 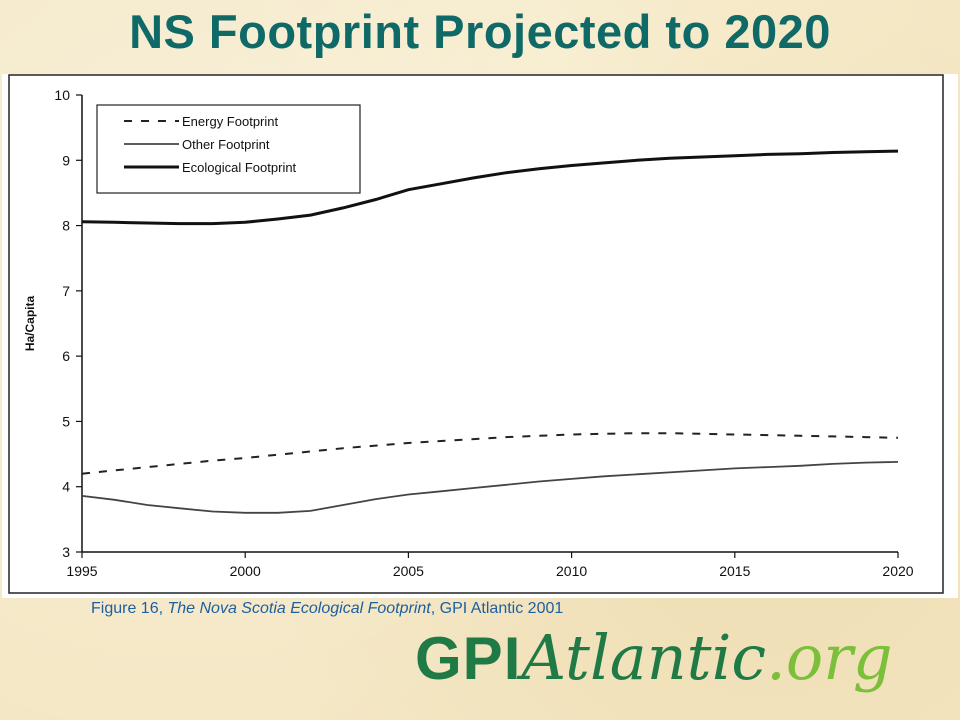 I want to click on y-tick-label-9: 9, so click(x=66, y=160).